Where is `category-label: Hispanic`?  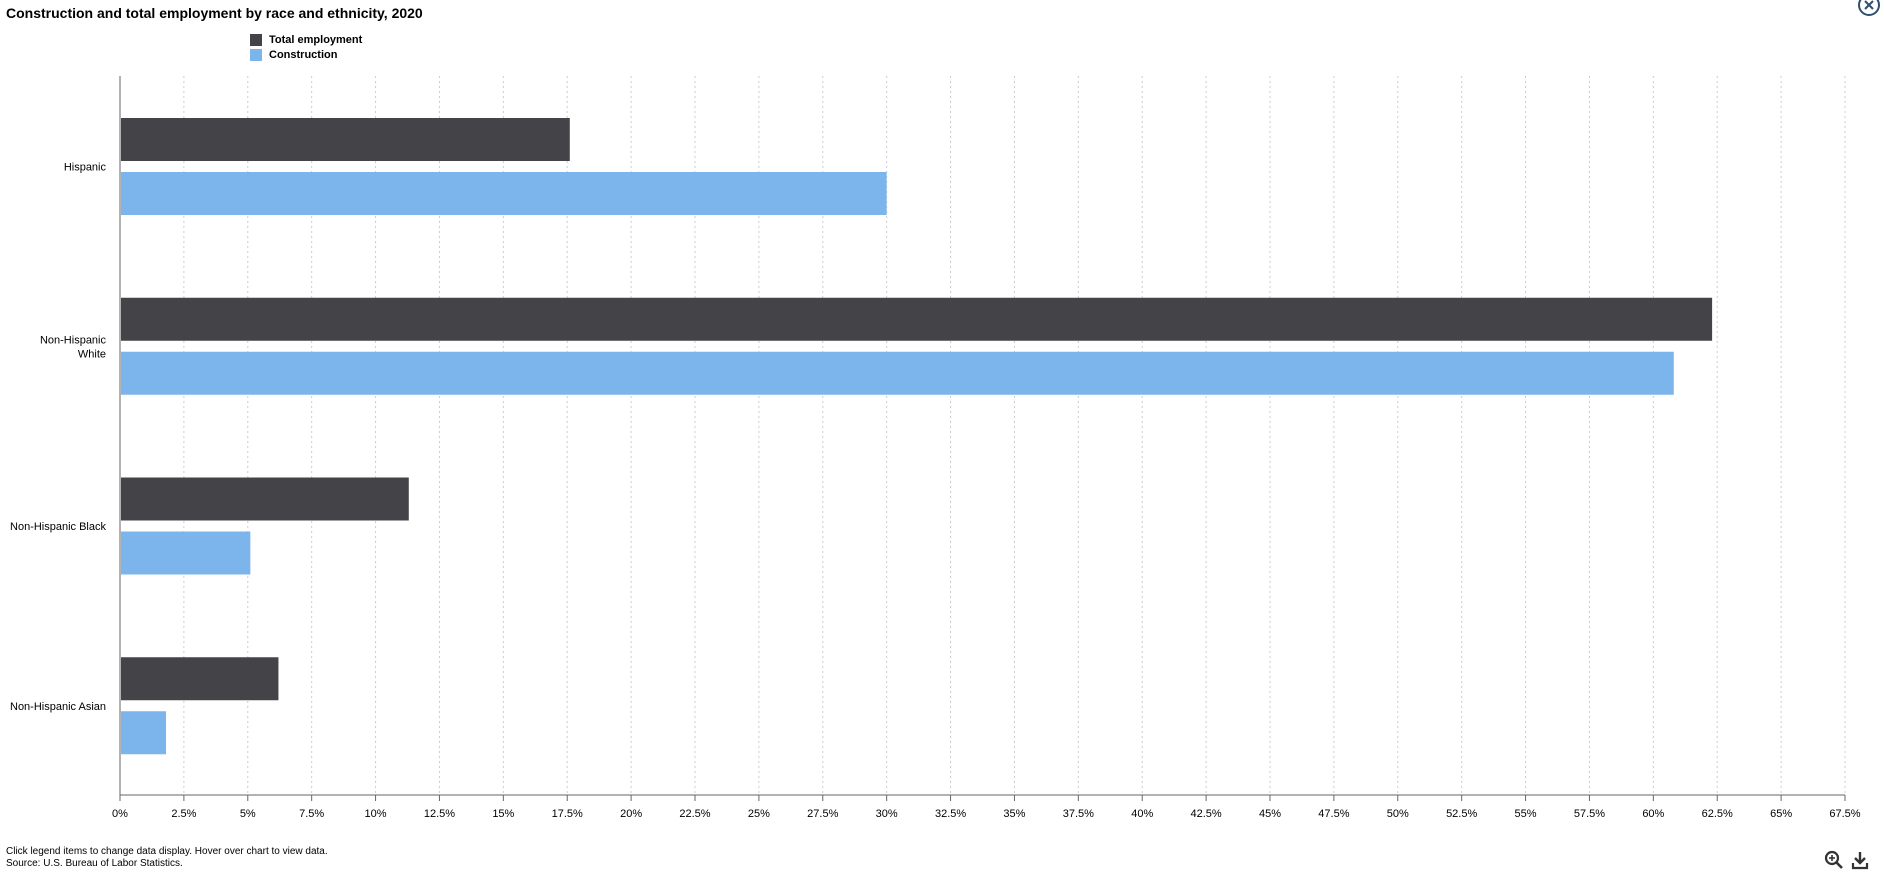
category-label: Hispanic is located at coordinates (85, 168).